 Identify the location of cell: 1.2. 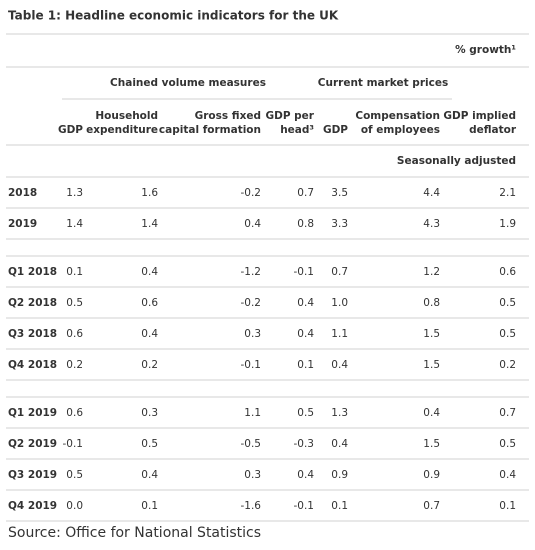
(431, 272).